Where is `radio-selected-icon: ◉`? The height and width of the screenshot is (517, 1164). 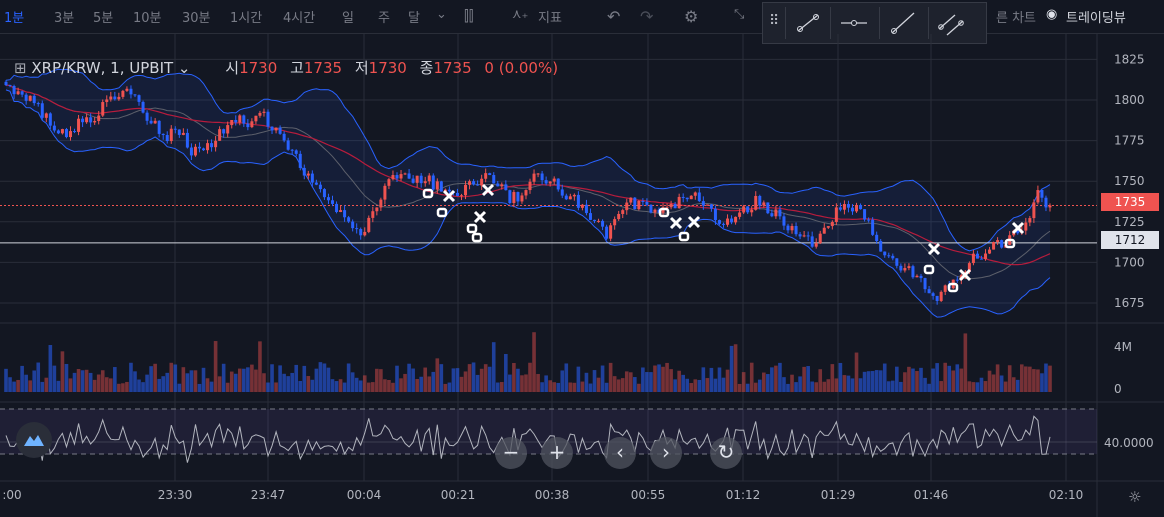
radio-selected-icon: ◉ is located at coordinates (1052, 14).